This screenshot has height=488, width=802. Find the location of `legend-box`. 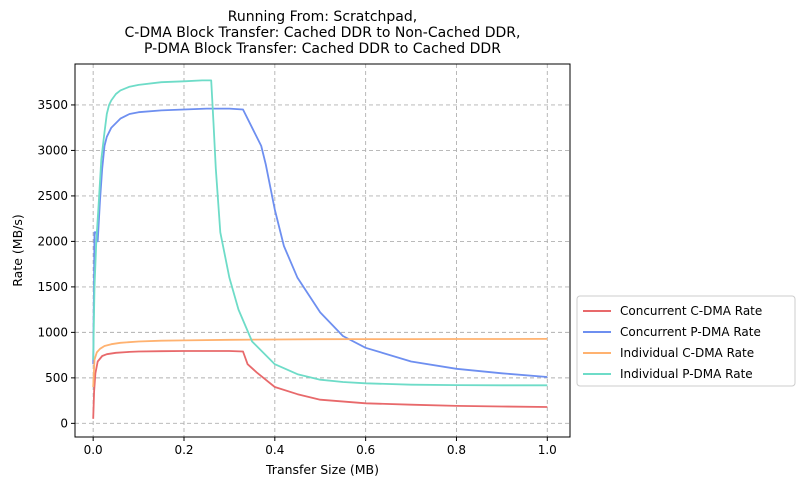

legend-box is located at coordinates (686, 341).